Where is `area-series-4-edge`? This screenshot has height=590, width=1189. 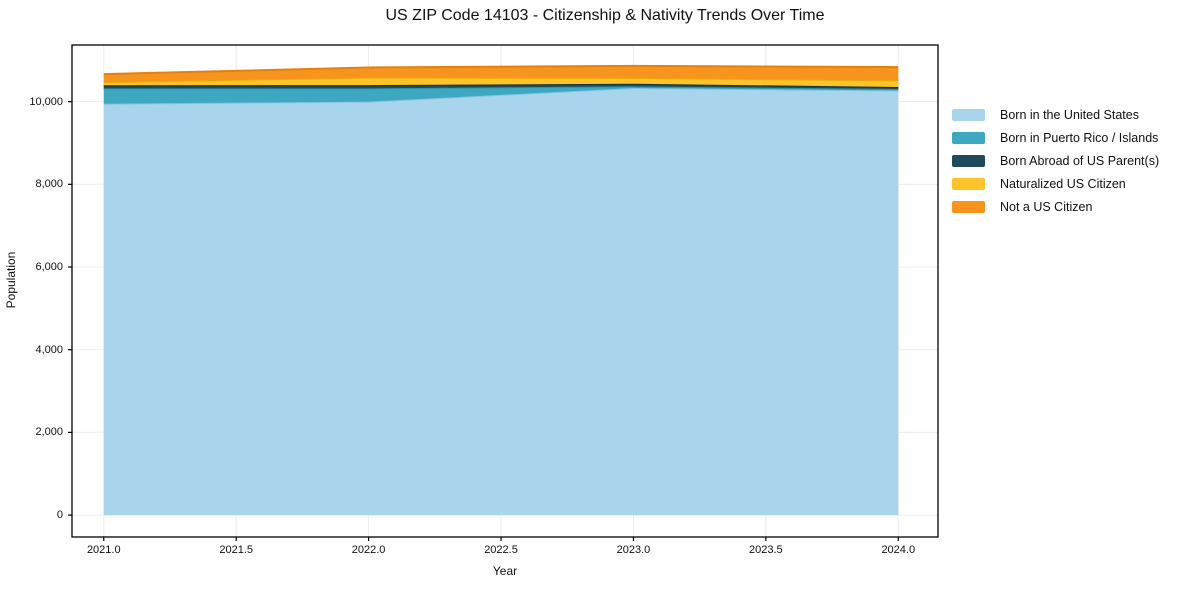 area-series-4-edge is located at coordinates (501, 70).